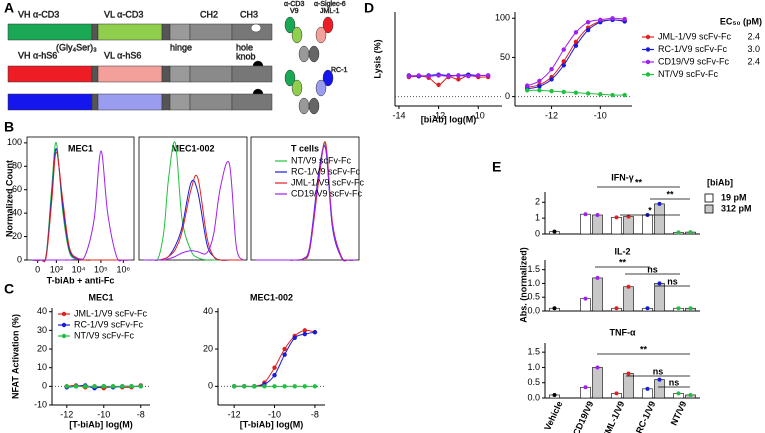  What do you see at coordinates (42, 330) in the screenshot?
I see `y-tick-label: 30` at bounding box center [42, 330].